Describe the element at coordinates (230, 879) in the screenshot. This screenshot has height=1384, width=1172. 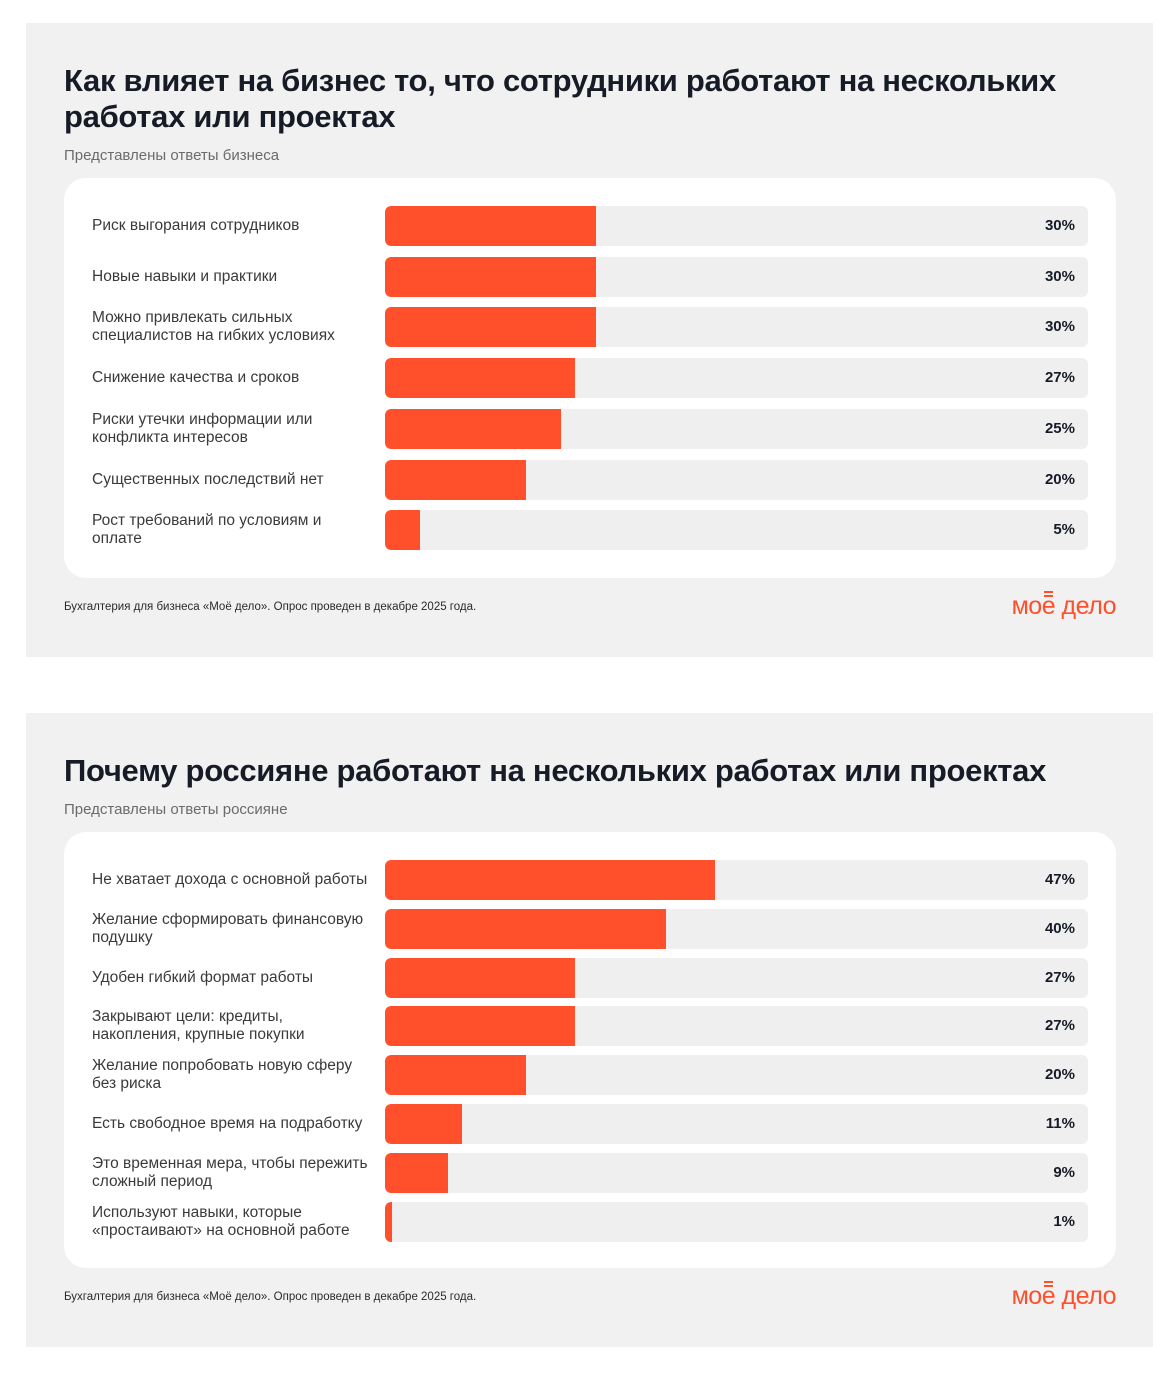
I see `bar-label: Не хватает дохода с основной работы` at that location.